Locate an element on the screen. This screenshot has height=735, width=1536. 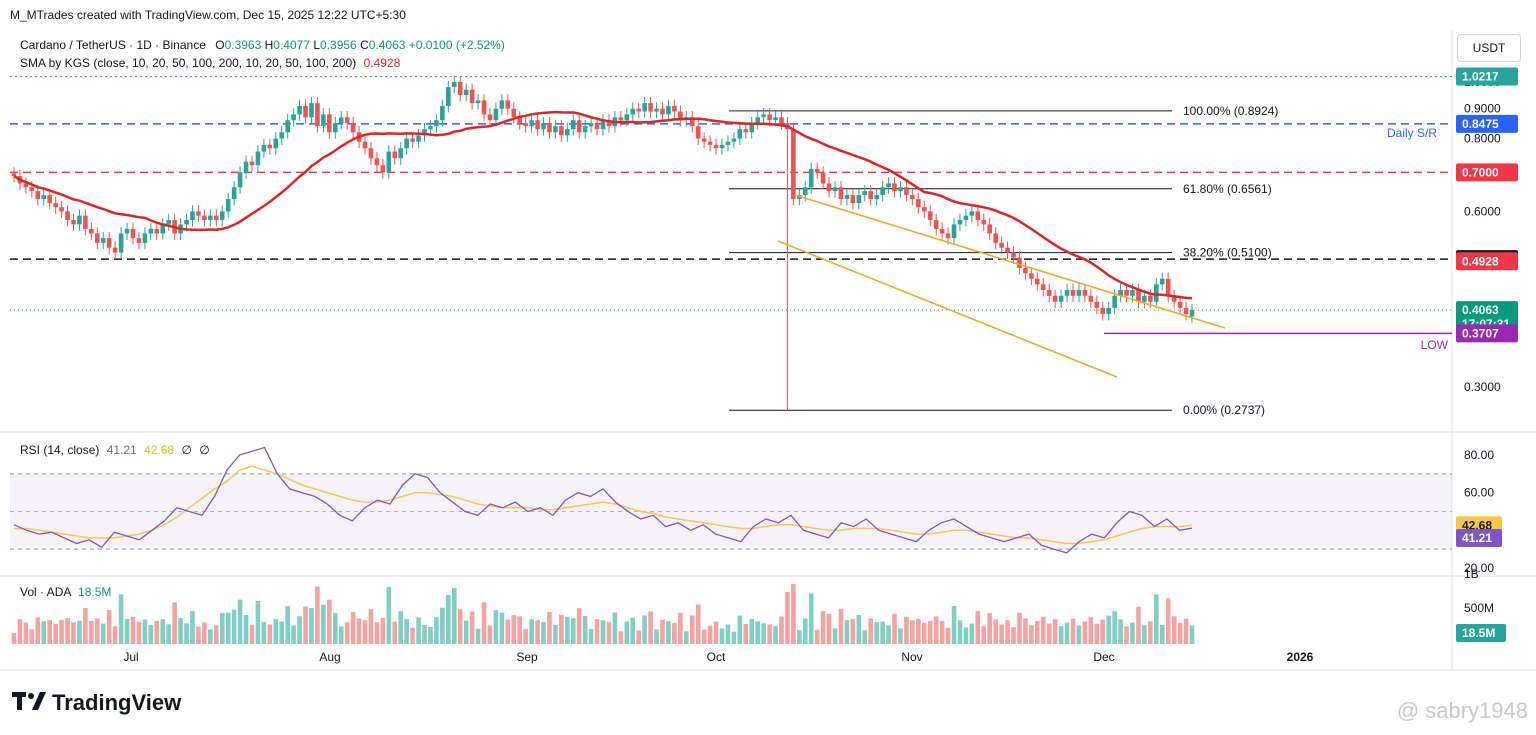
rsi-label: RSI (14, close) is located at coordinates (60, 450).